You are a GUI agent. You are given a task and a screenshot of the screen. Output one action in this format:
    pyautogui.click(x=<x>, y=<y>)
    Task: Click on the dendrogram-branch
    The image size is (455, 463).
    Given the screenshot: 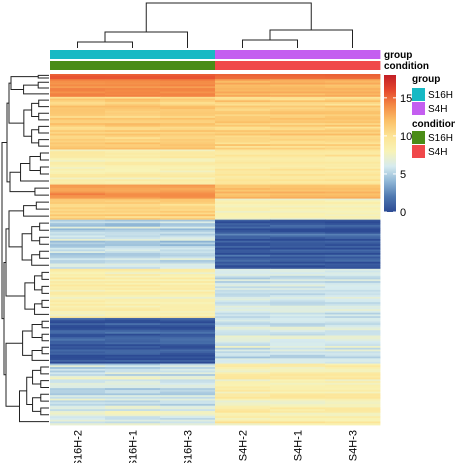 What is the action you would take?
    pyautogui.click(x=44, y=240)
    